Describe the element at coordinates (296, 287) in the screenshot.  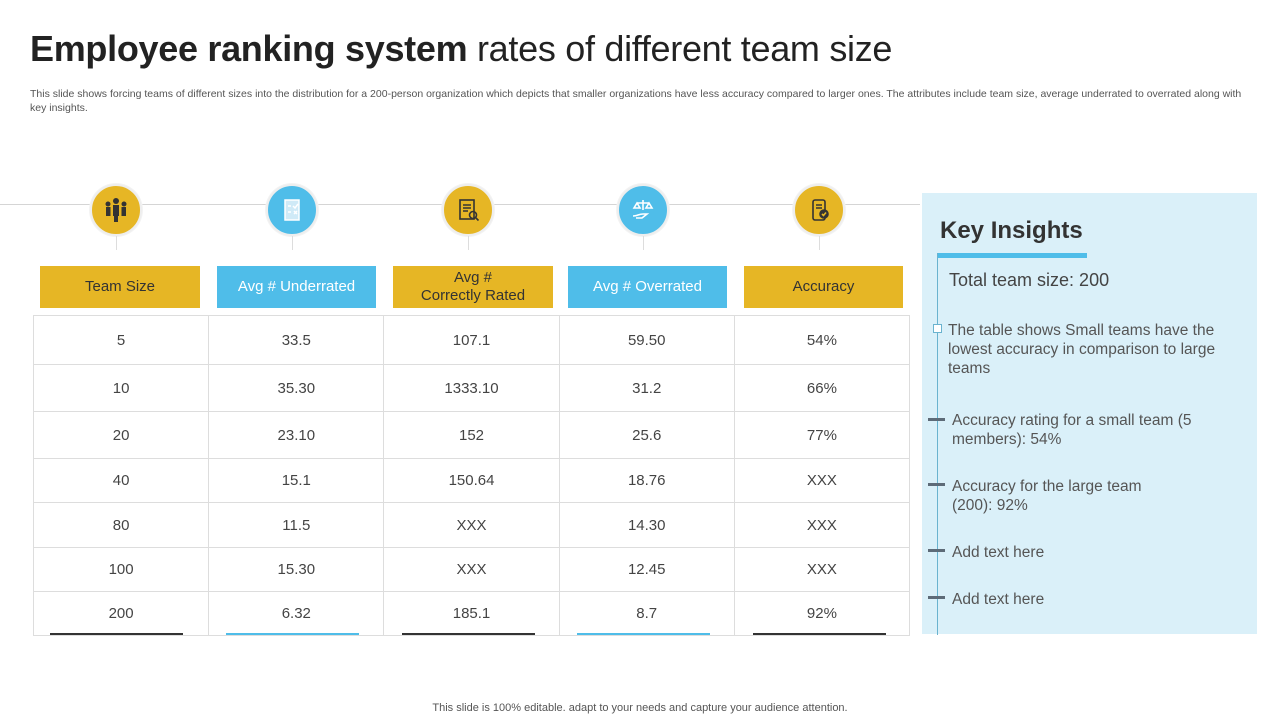
I see `column-header: Avg # Underrated` at that location.